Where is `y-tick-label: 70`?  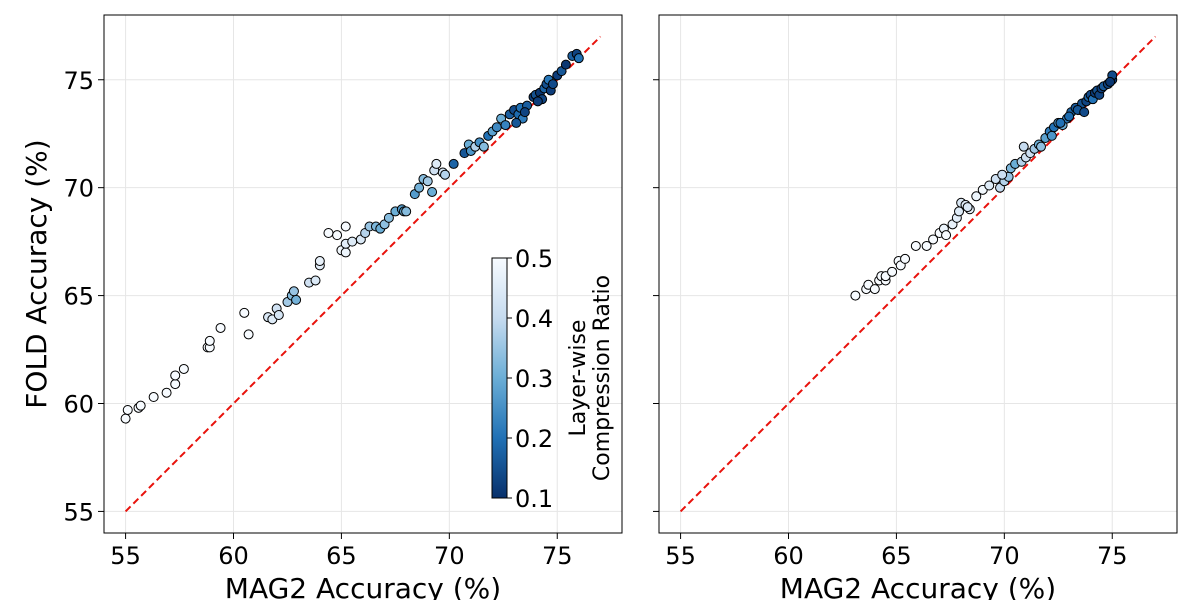 y-tick-label: 70 is located at coordinates (78, 189).